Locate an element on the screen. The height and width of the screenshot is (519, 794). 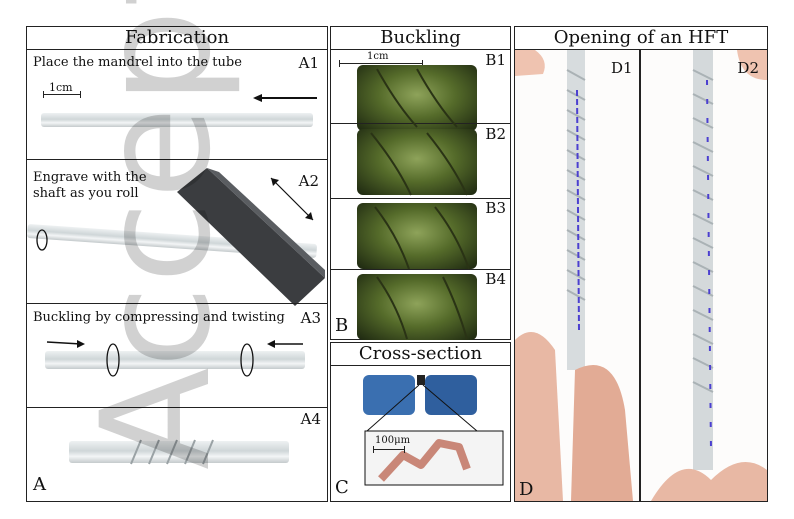
a1-tube-with-mandrel is located at coordinates (177, 120).